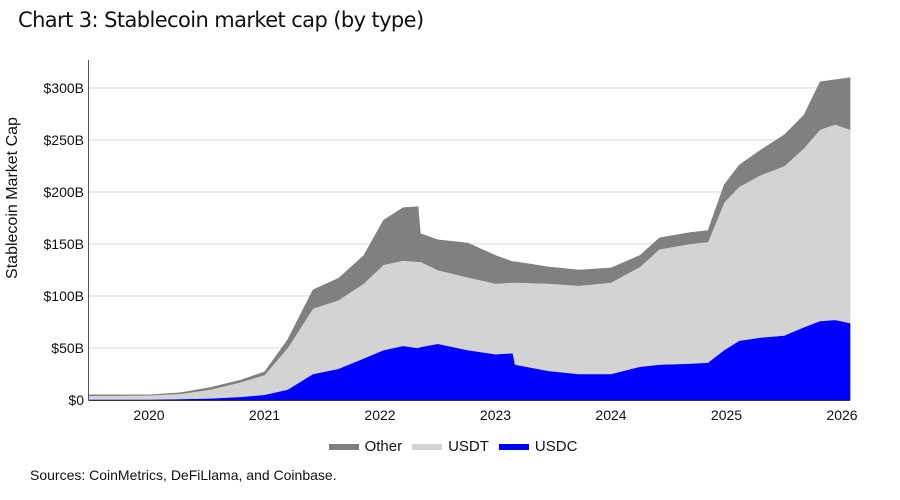 The width and height of the screenshot is (900, 500). What do you see at coordinates (264, 415) in the screenshot?
I see `x-tick-label: 2021` at bounding box center [264, 415].